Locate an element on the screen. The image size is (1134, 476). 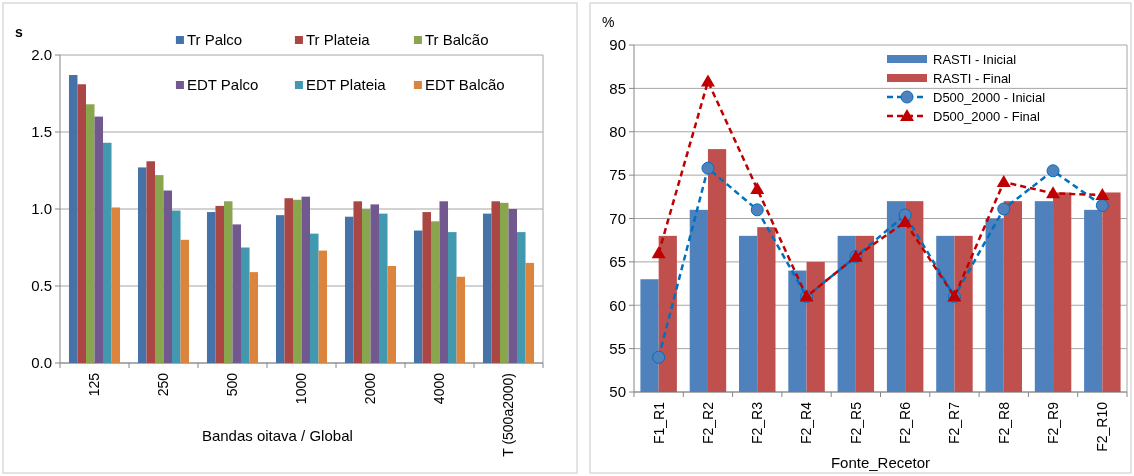
x-axis-title: Fonte_Recetor is located at coordinates (880, 462).